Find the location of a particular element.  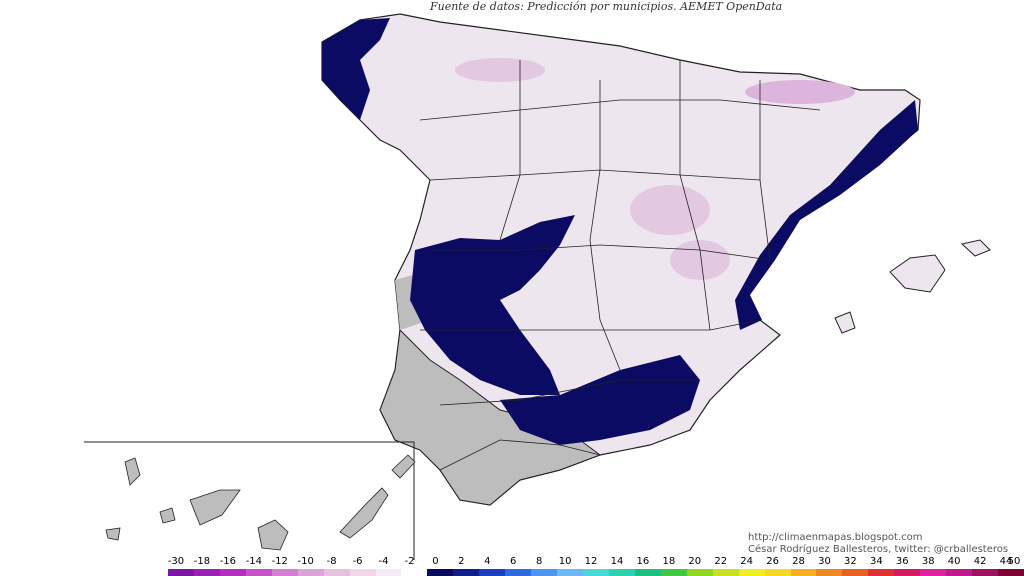

legend-label: 10 is located at coordinates (565, 561).